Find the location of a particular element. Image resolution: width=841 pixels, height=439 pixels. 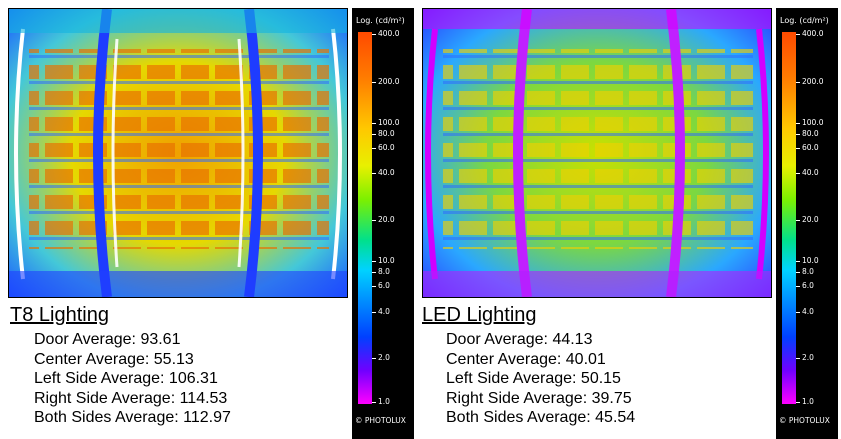

stat-center-average: Center Average: 55.13 is located at coordinates (114, 359).